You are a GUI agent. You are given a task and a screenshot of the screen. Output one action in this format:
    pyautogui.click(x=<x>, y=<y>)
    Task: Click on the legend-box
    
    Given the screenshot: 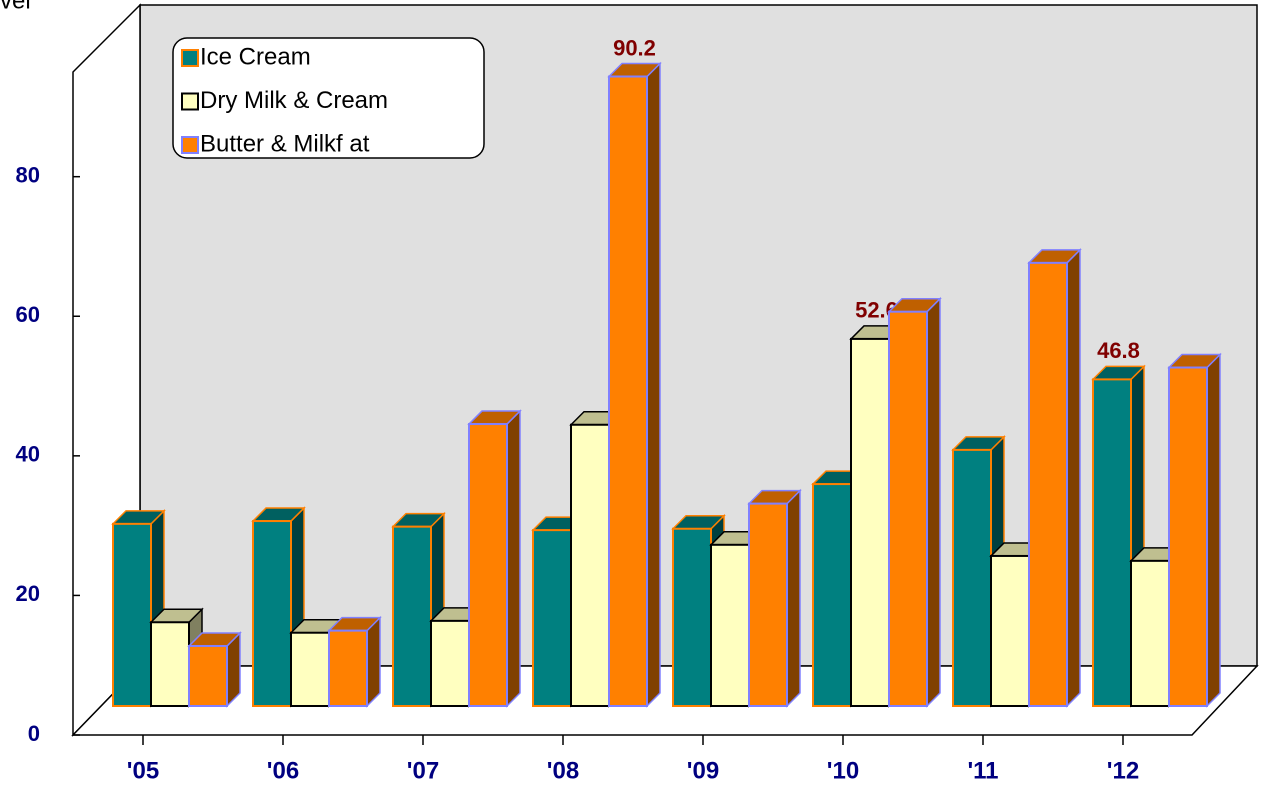 What is the action you would take?
    pyautogui.click(x=328, y=98)
    